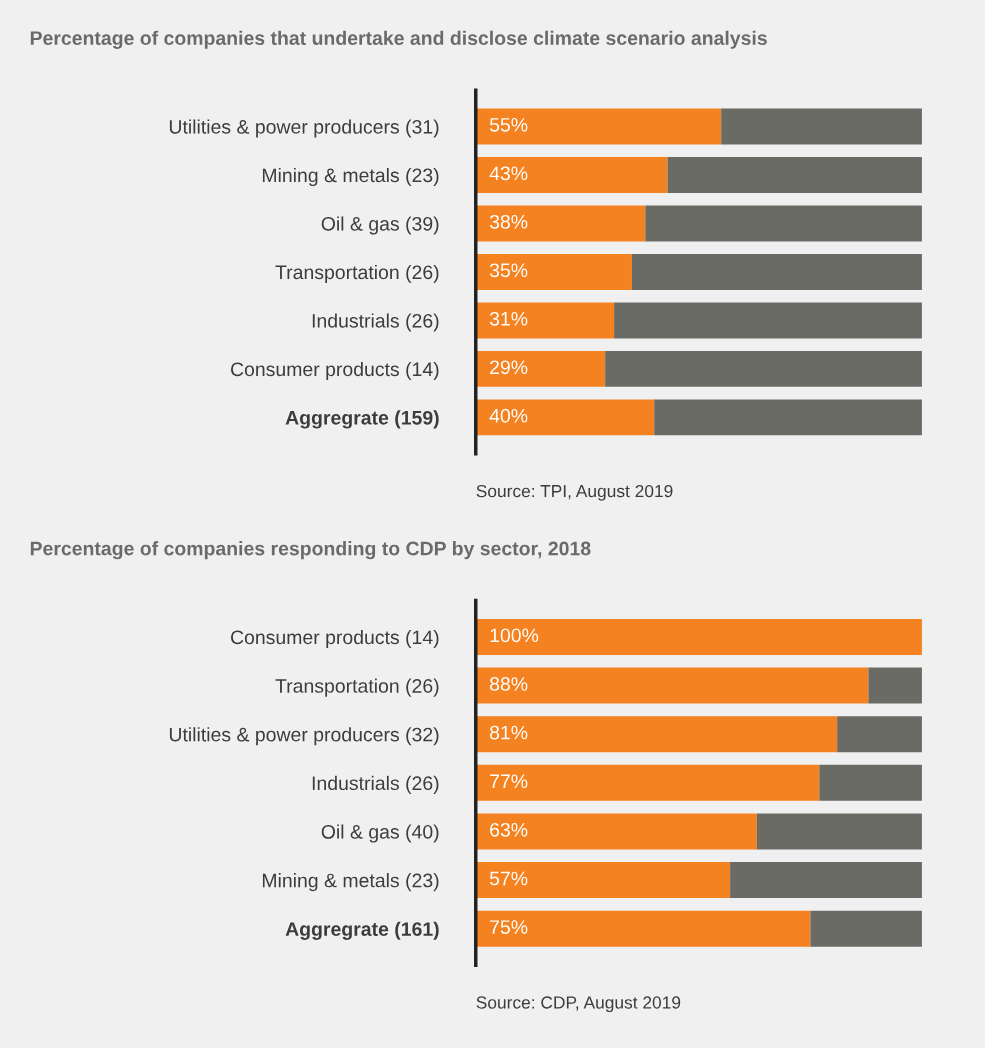 This screenshot has width=985, height=1048. Describe the element at coordinates (362, 930) in the screenshot. I see `y-tick-label: Aggregrate (161)` at that location.